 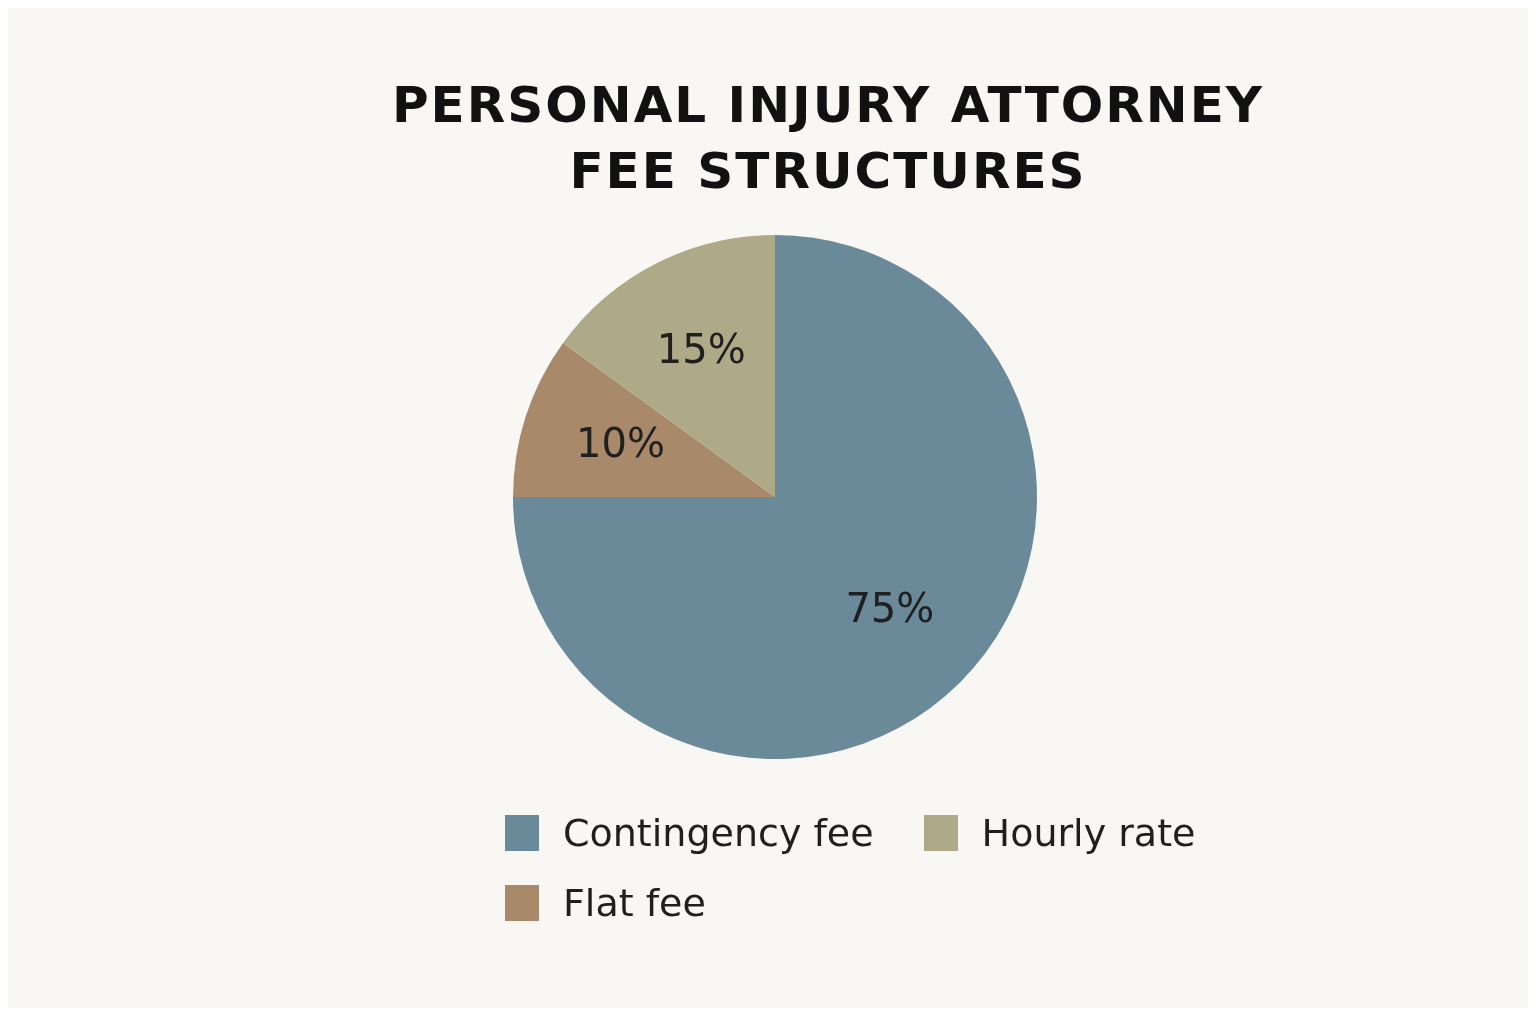 I want to click on data-label: 10%, so click(x=620, y=443).